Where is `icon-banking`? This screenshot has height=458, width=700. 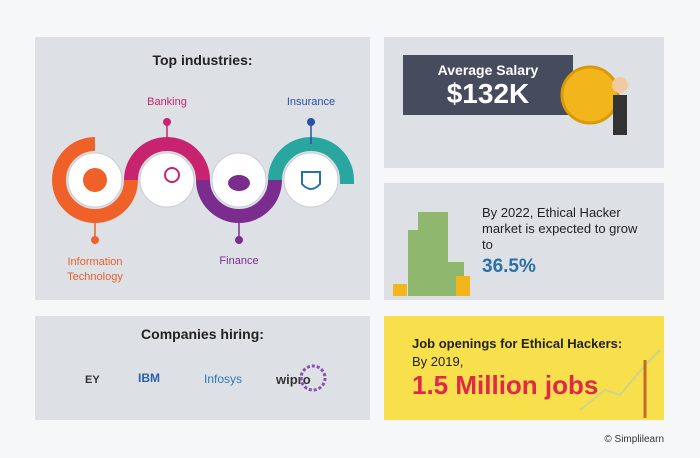 icon-banking is located at coordinates (172, 175).